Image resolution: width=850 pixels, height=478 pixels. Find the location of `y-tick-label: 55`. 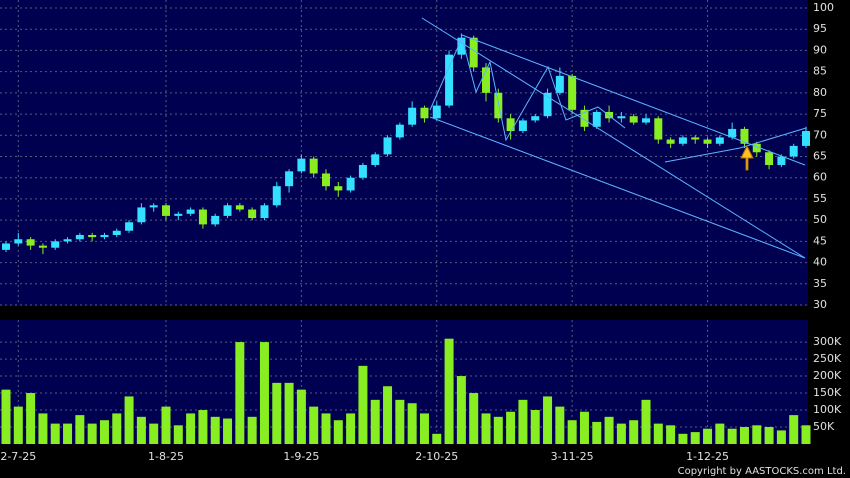

y-tick-label: 55 is located at coordinates (820, 198).